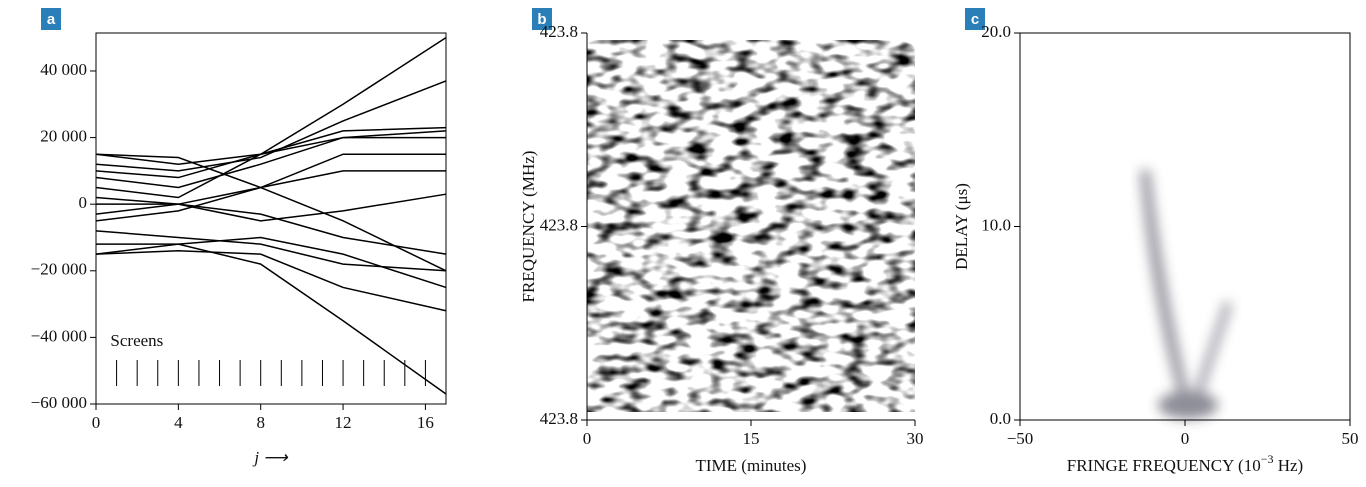 The image size is (1366, 487). Describe the element at coordinates (1186, 294) in the screenshot. I see `panel-c-image` at that location.